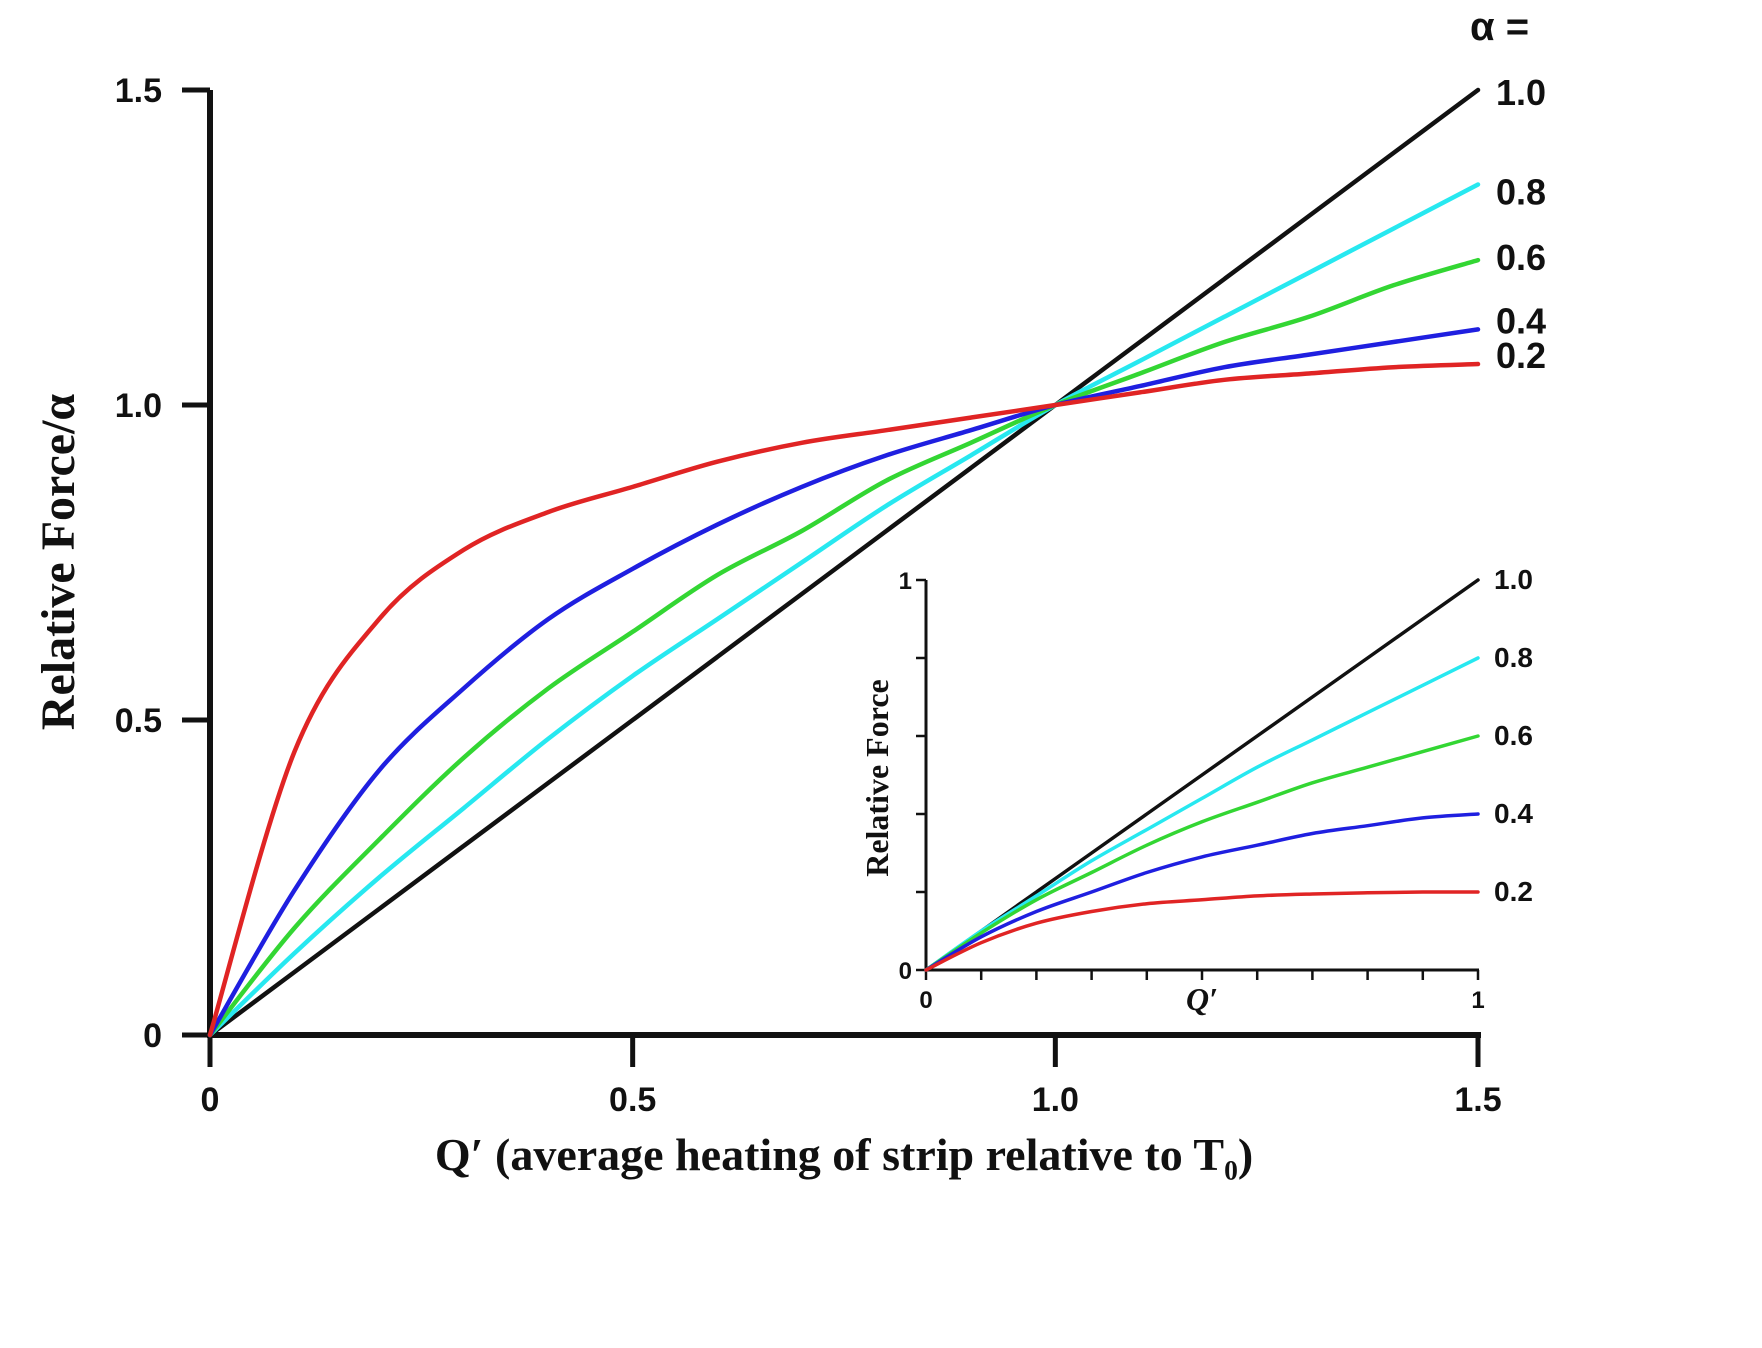  What do you see at coordinates (1521, 355) in the screenshot?
I see `main-series-label-0.2: 0.2` at bounding box center [1521, 355].